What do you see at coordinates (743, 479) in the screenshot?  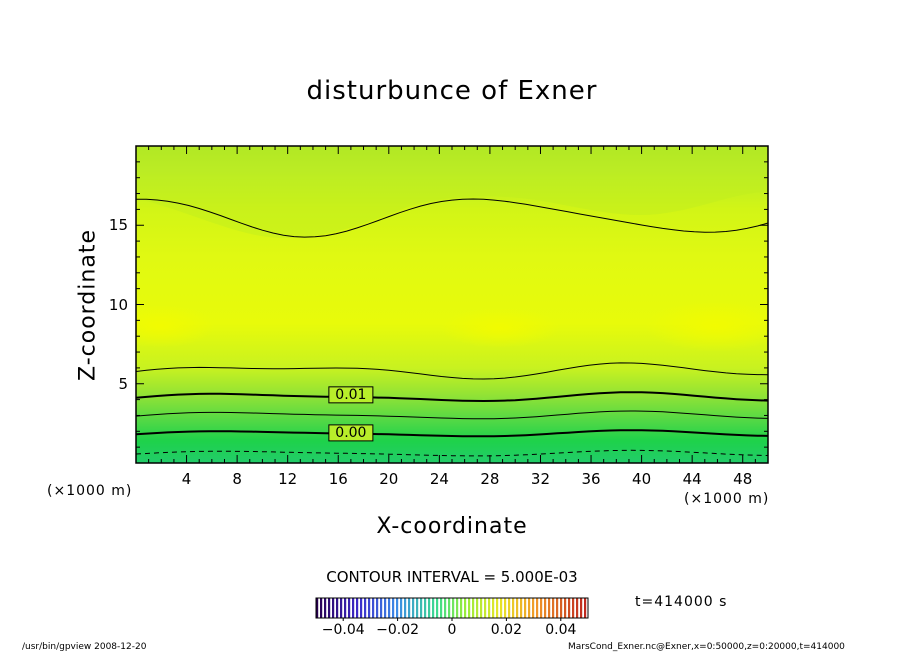 I see `x-tick-label: 48` at bounding box center [743, 479].